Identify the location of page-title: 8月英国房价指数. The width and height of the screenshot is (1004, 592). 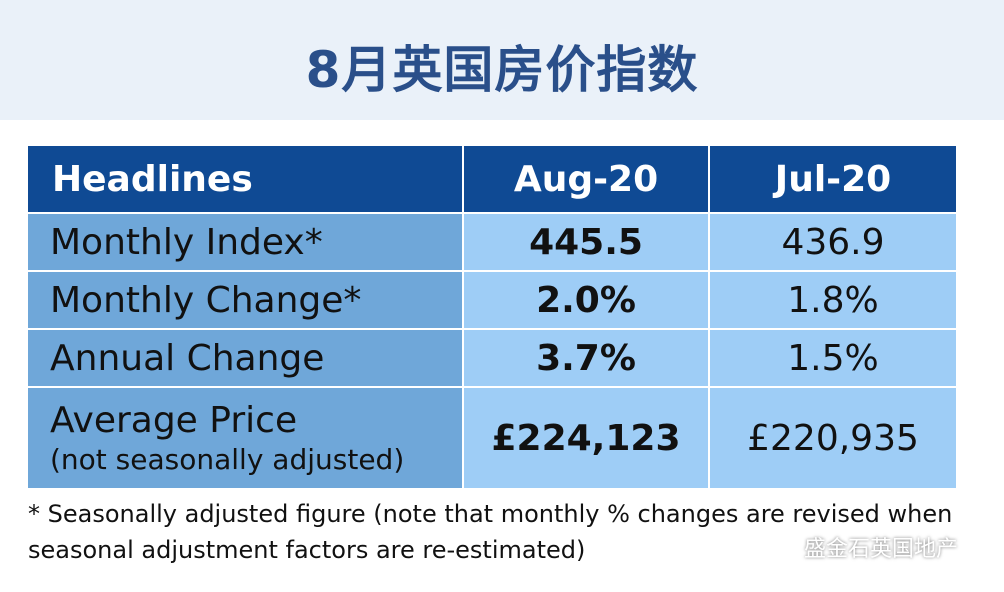
(502, 70).